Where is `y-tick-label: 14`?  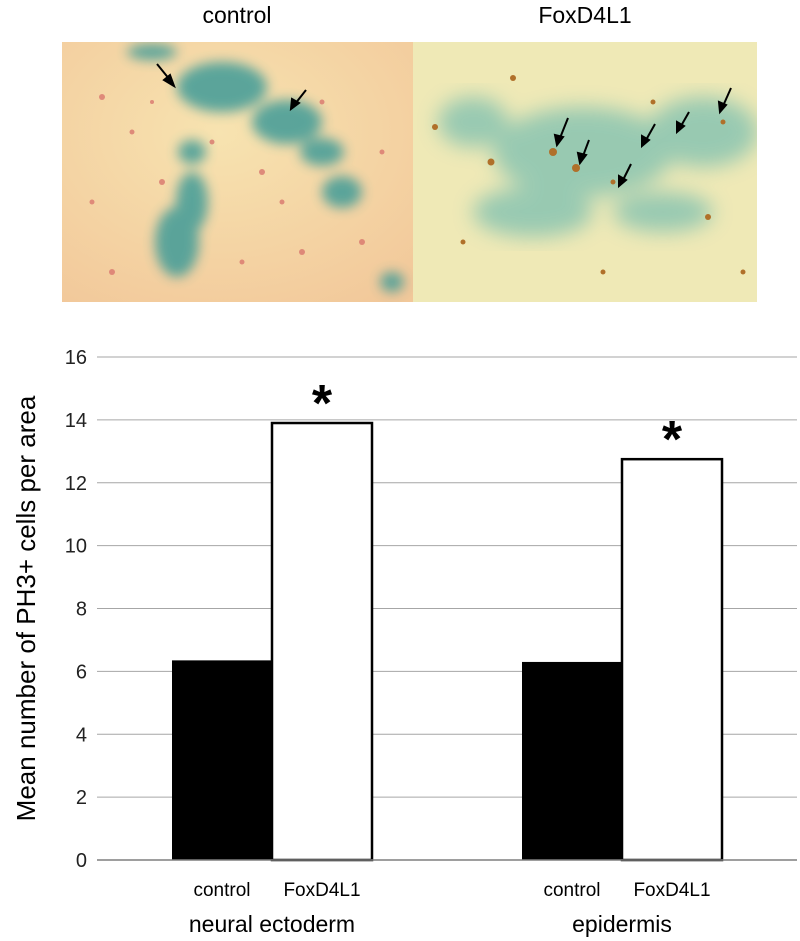
y-tick-label: 14 is located at coordinates (76, 421).